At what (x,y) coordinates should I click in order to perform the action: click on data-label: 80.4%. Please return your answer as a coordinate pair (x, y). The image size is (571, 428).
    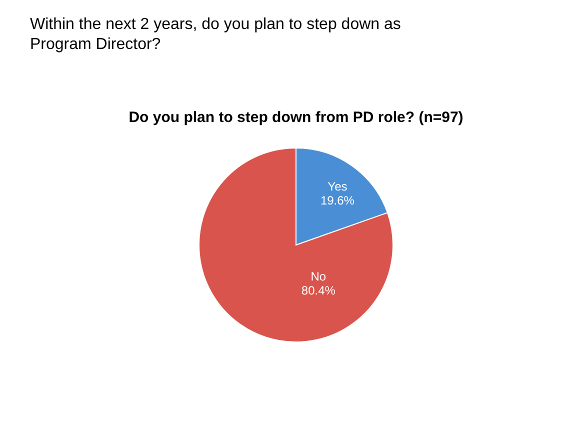
    Looking at the image, I should click on (318, 291).